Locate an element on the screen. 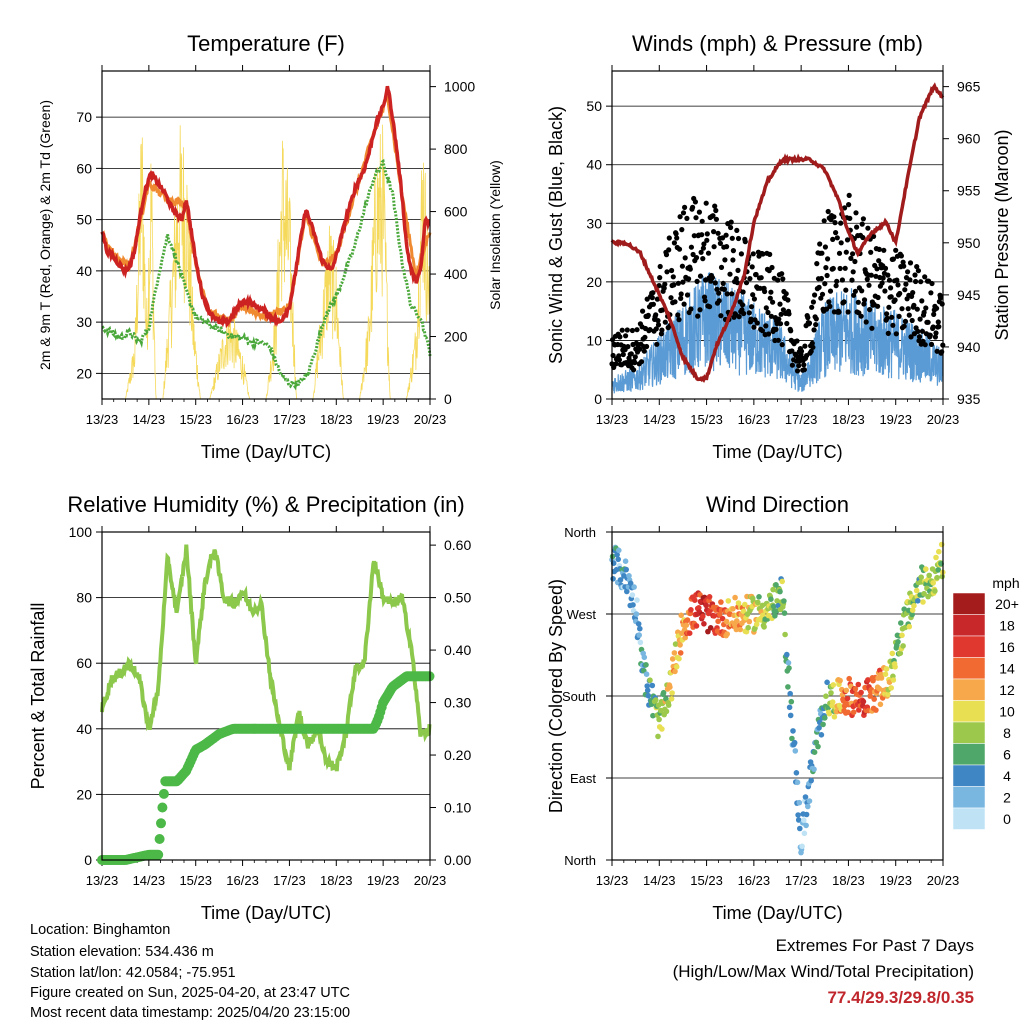 The height and width of the screenshot is (1029, 1024). x-tick-label: 18/23 is located at coordinates (848, 880).